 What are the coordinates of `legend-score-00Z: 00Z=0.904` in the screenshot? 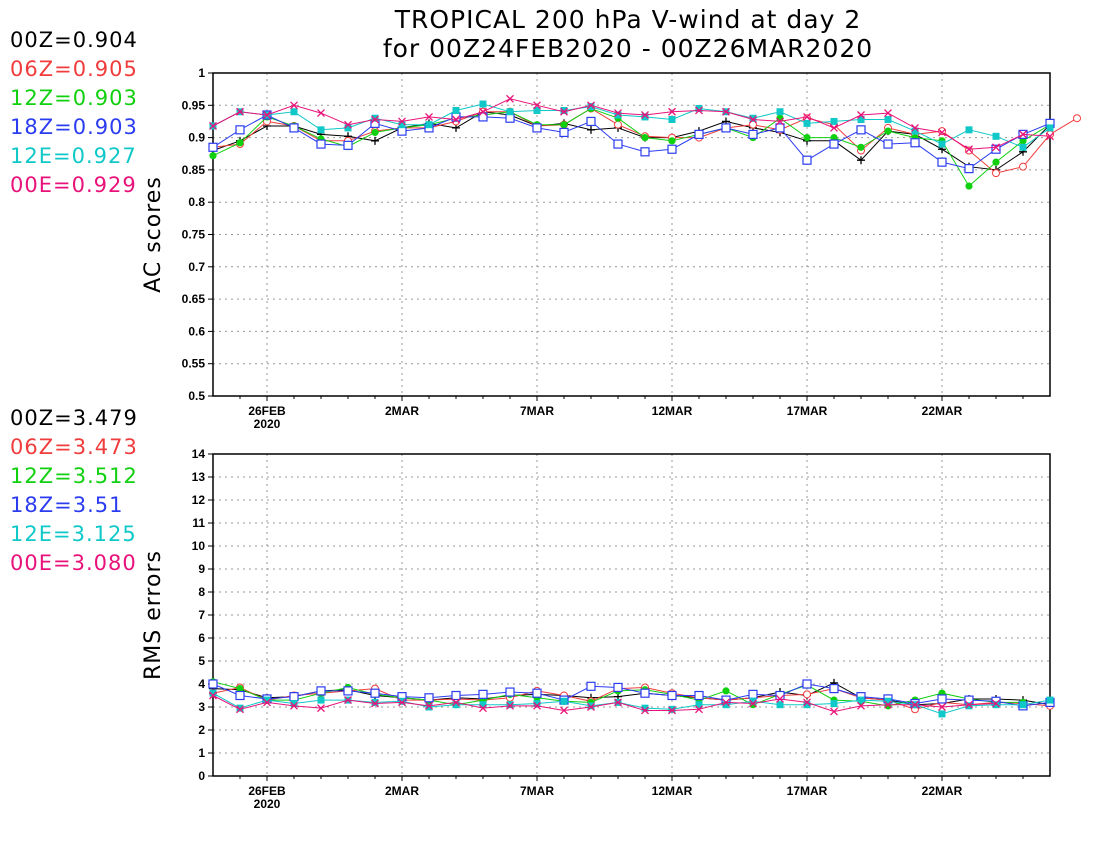 It's located at (74, 40).